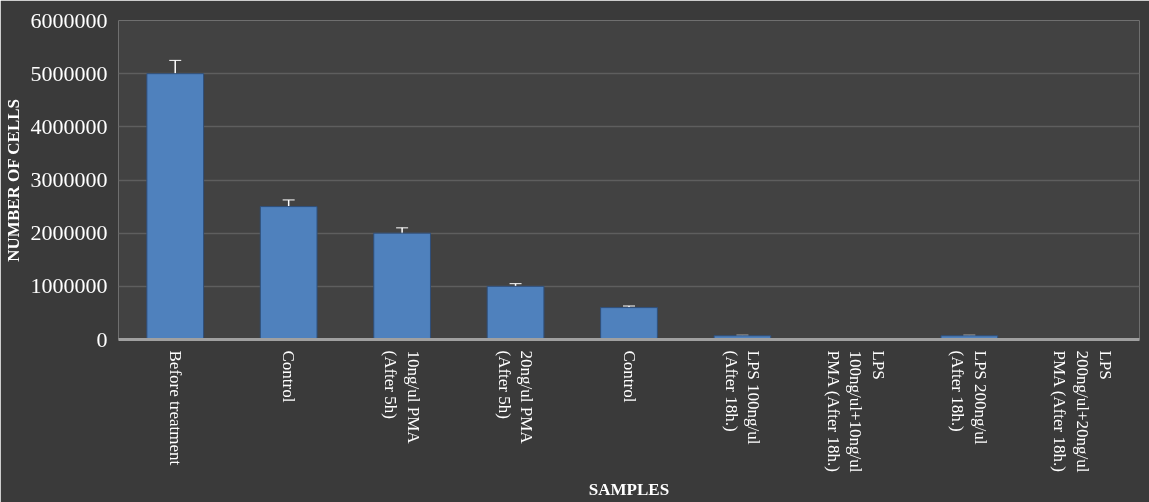  What do you see at coordinates (69, 73) in the screenshot?
I see `y-tick-label: 5000000` at bounding box center [69, 73].